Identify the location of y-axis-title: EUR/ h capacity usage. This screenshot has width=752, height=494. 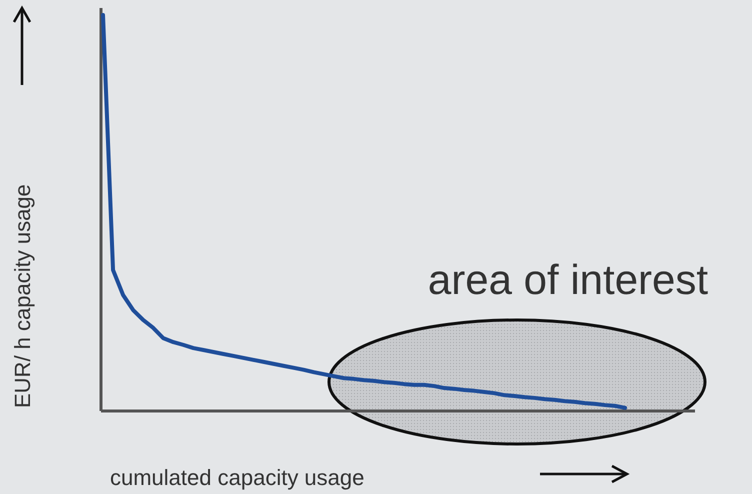
(22, 296).